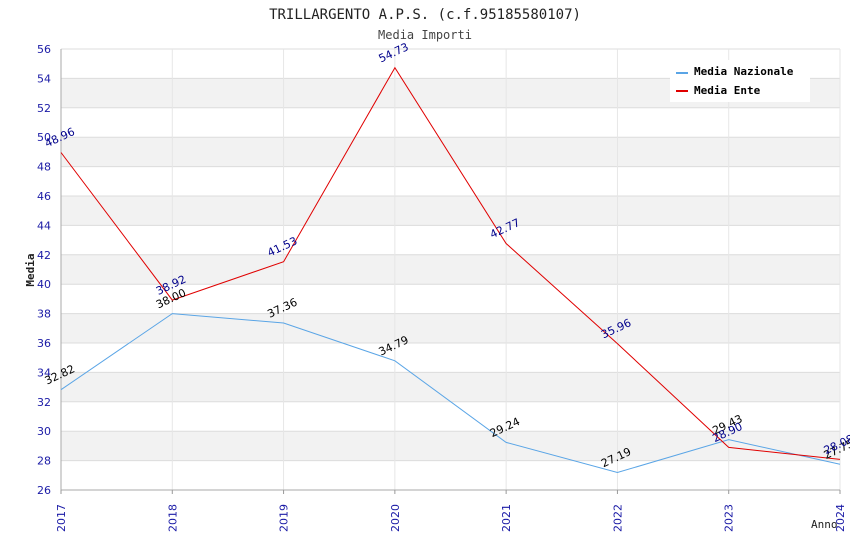 The image size is (850, 550). Describe the element at coordinates (425, 35) in the screenshot. I see `chart-subtitle: Media Importi` at that location.